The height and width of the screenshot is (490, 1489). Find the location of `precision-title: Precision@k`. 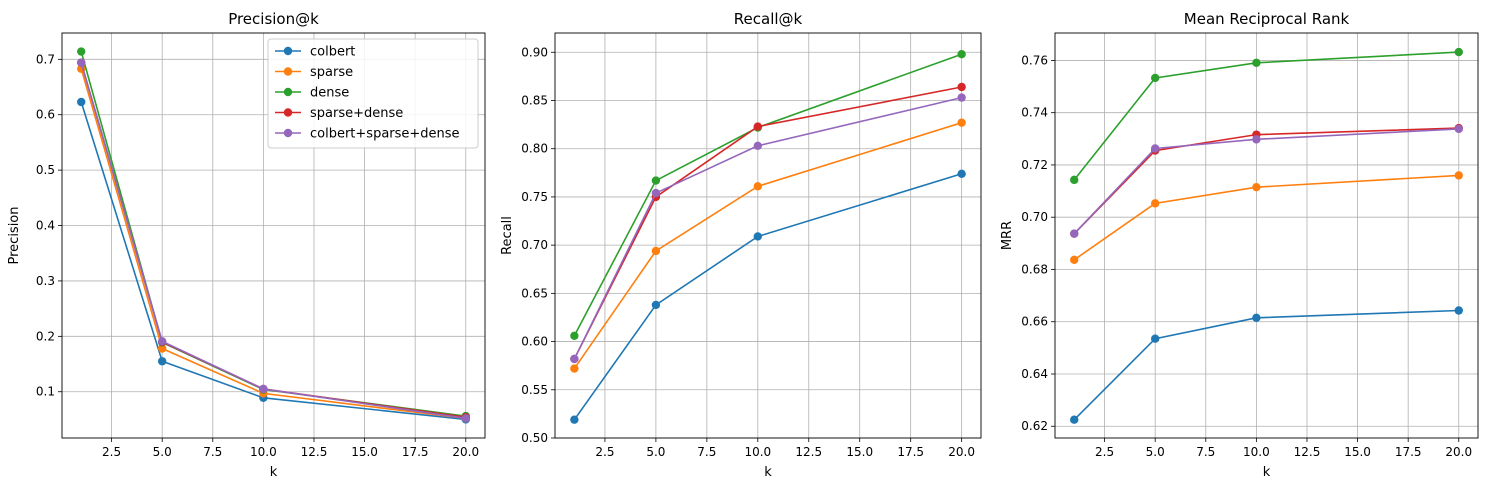

precision-title: Precision@k is located at coordinates (273, 19).